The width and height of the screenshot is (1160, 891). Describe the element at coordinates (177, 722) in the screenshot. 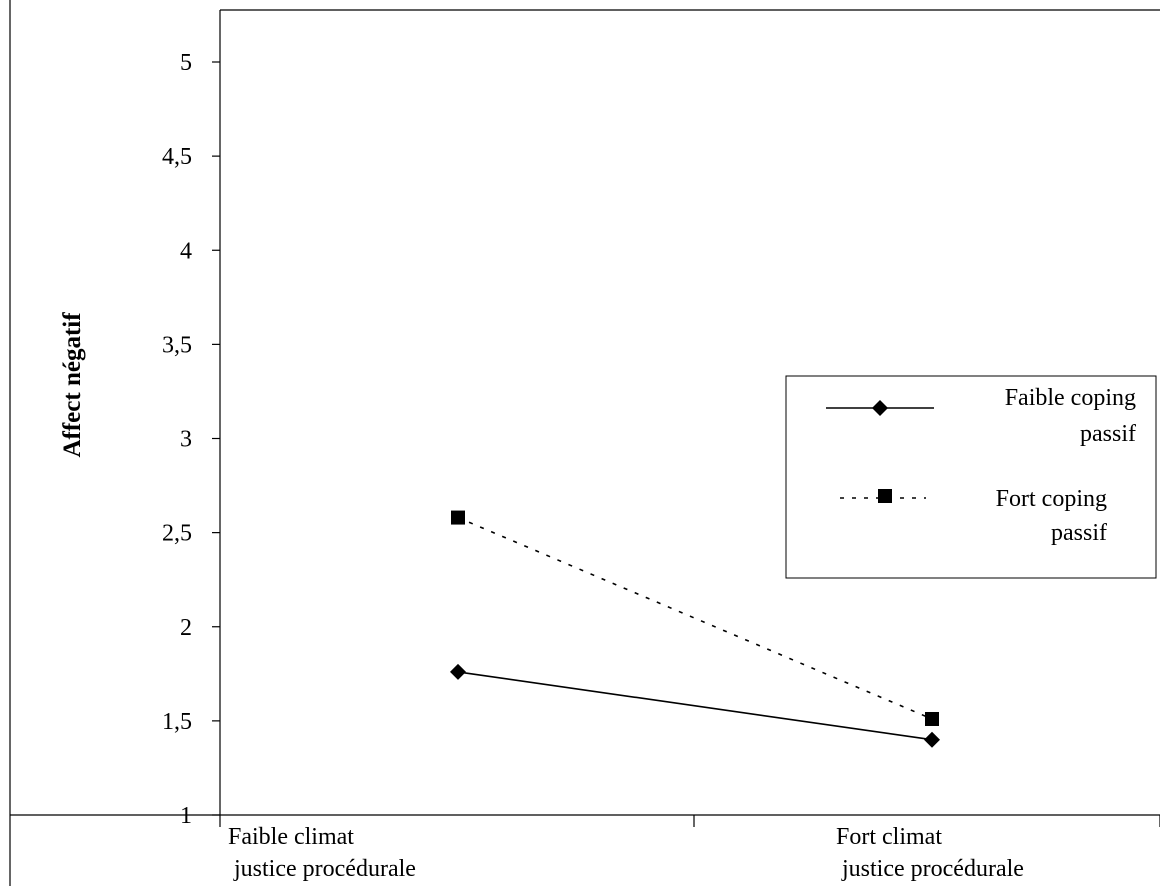

I see `y-tick-label: 1,5` at that location.